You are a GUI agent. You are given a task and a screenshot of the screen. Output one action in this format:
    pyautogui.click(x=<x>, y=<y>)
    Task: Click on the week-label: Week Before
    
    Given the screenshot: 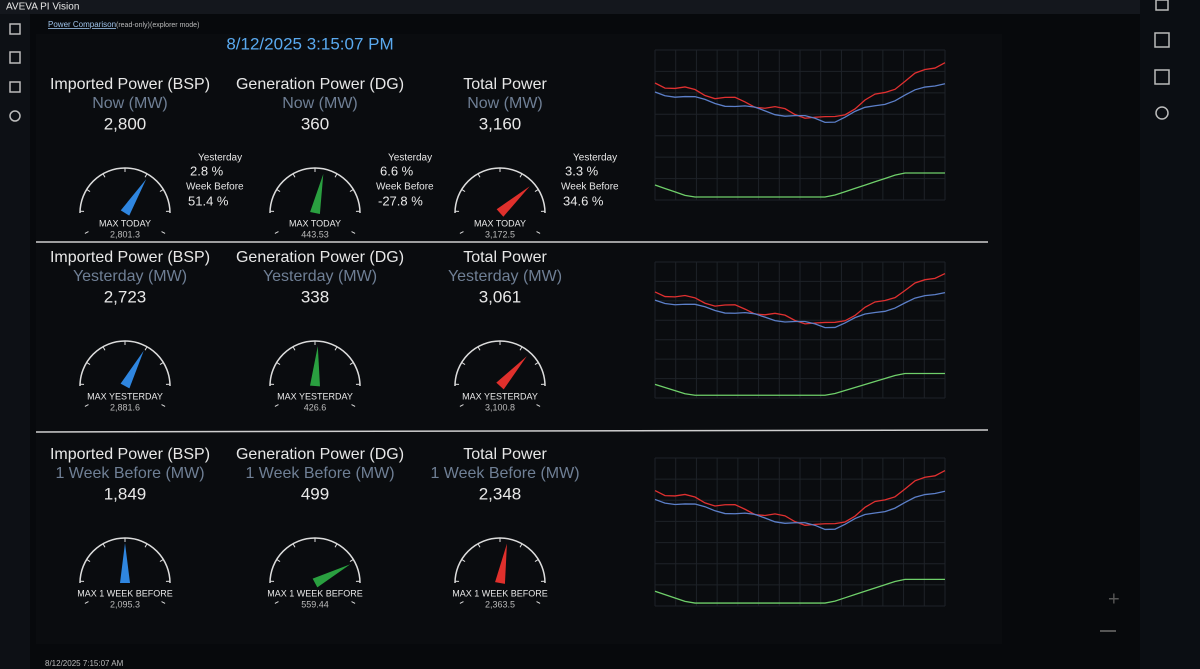 What is the action you would take?
    pyautogui.click(x=215, y=187)
    